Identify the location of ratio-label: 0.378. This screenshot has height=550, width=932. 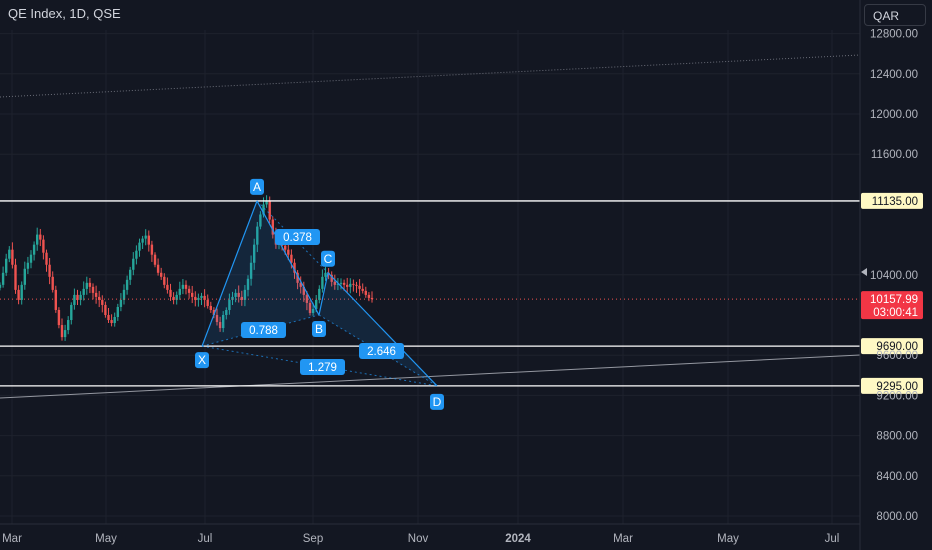
(297, 237).